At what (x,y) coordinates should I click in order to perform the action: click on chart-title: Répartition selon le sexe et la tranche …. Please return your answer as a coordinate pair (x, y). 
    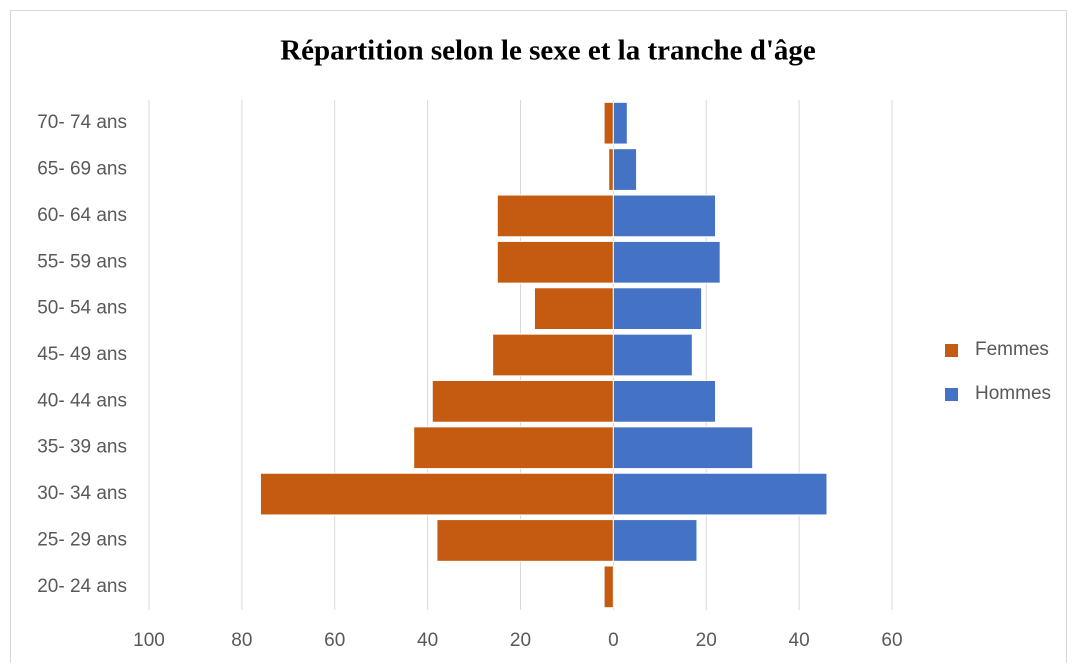
    Looking at the image, I should click on (548, 51).